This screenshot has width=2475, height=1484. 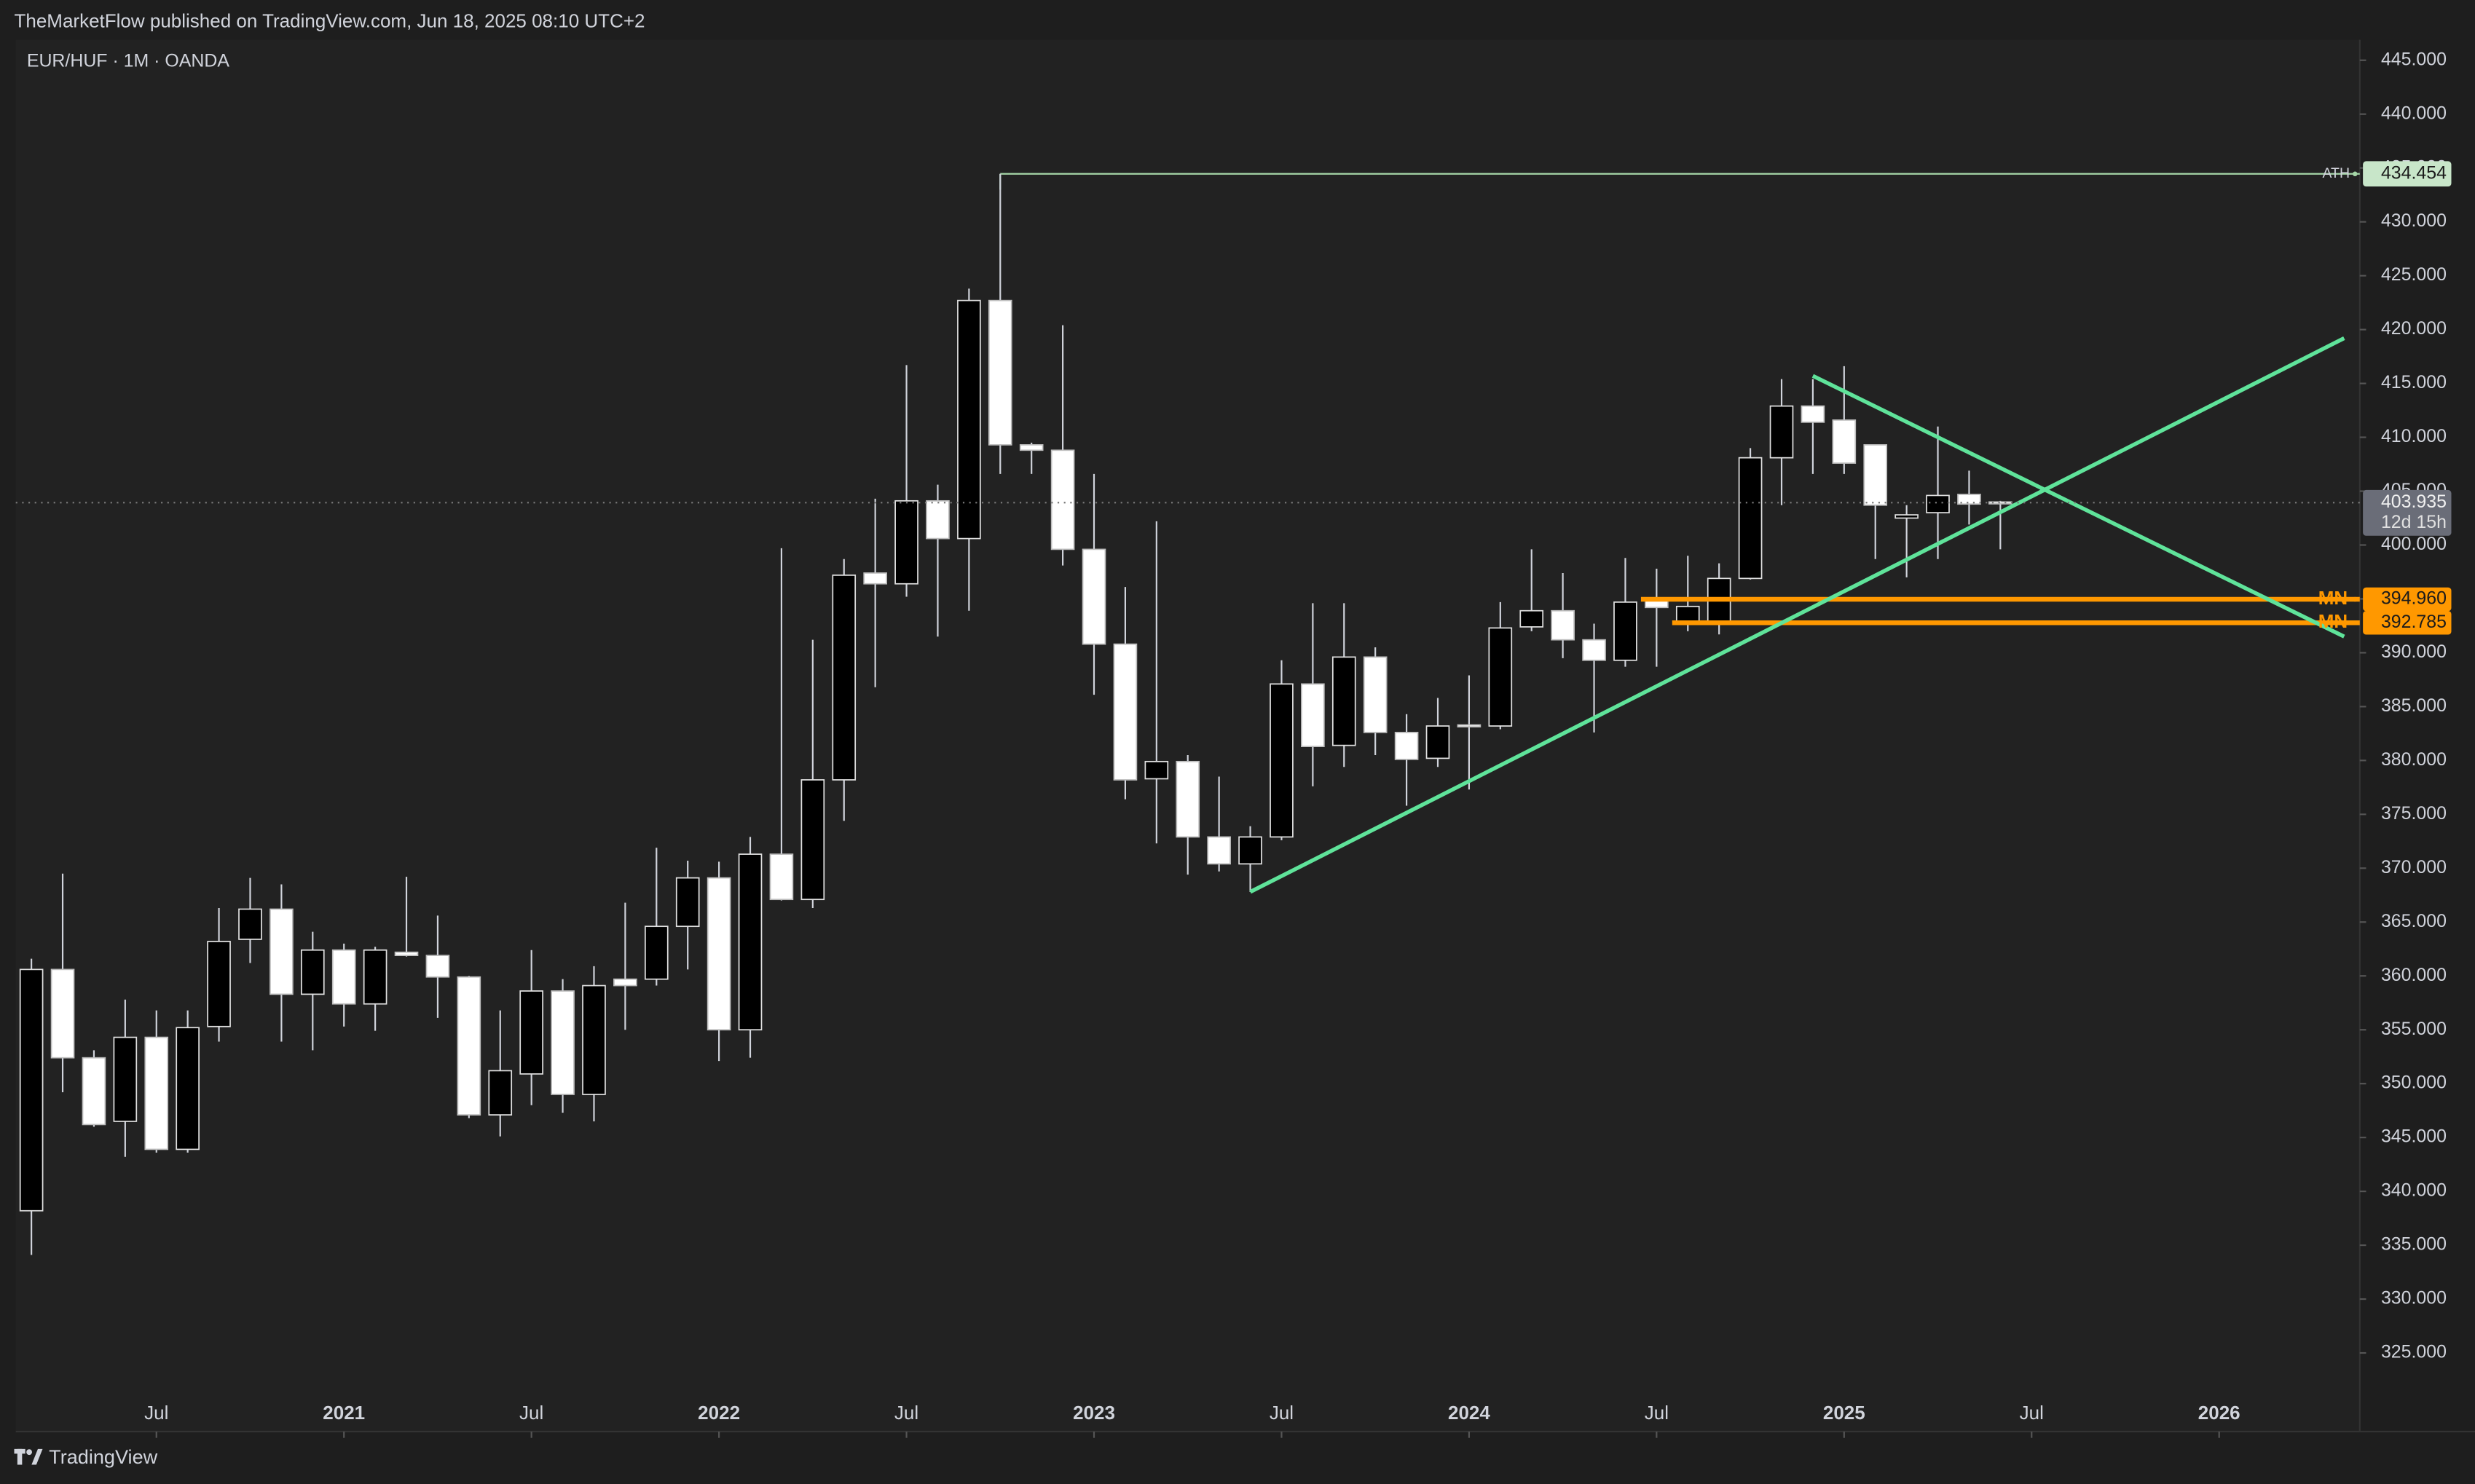 What do you see at coordinates (2414, 502) in the screenshot?
I see `last-price: 403.935` at bounding box center [2414, 502].